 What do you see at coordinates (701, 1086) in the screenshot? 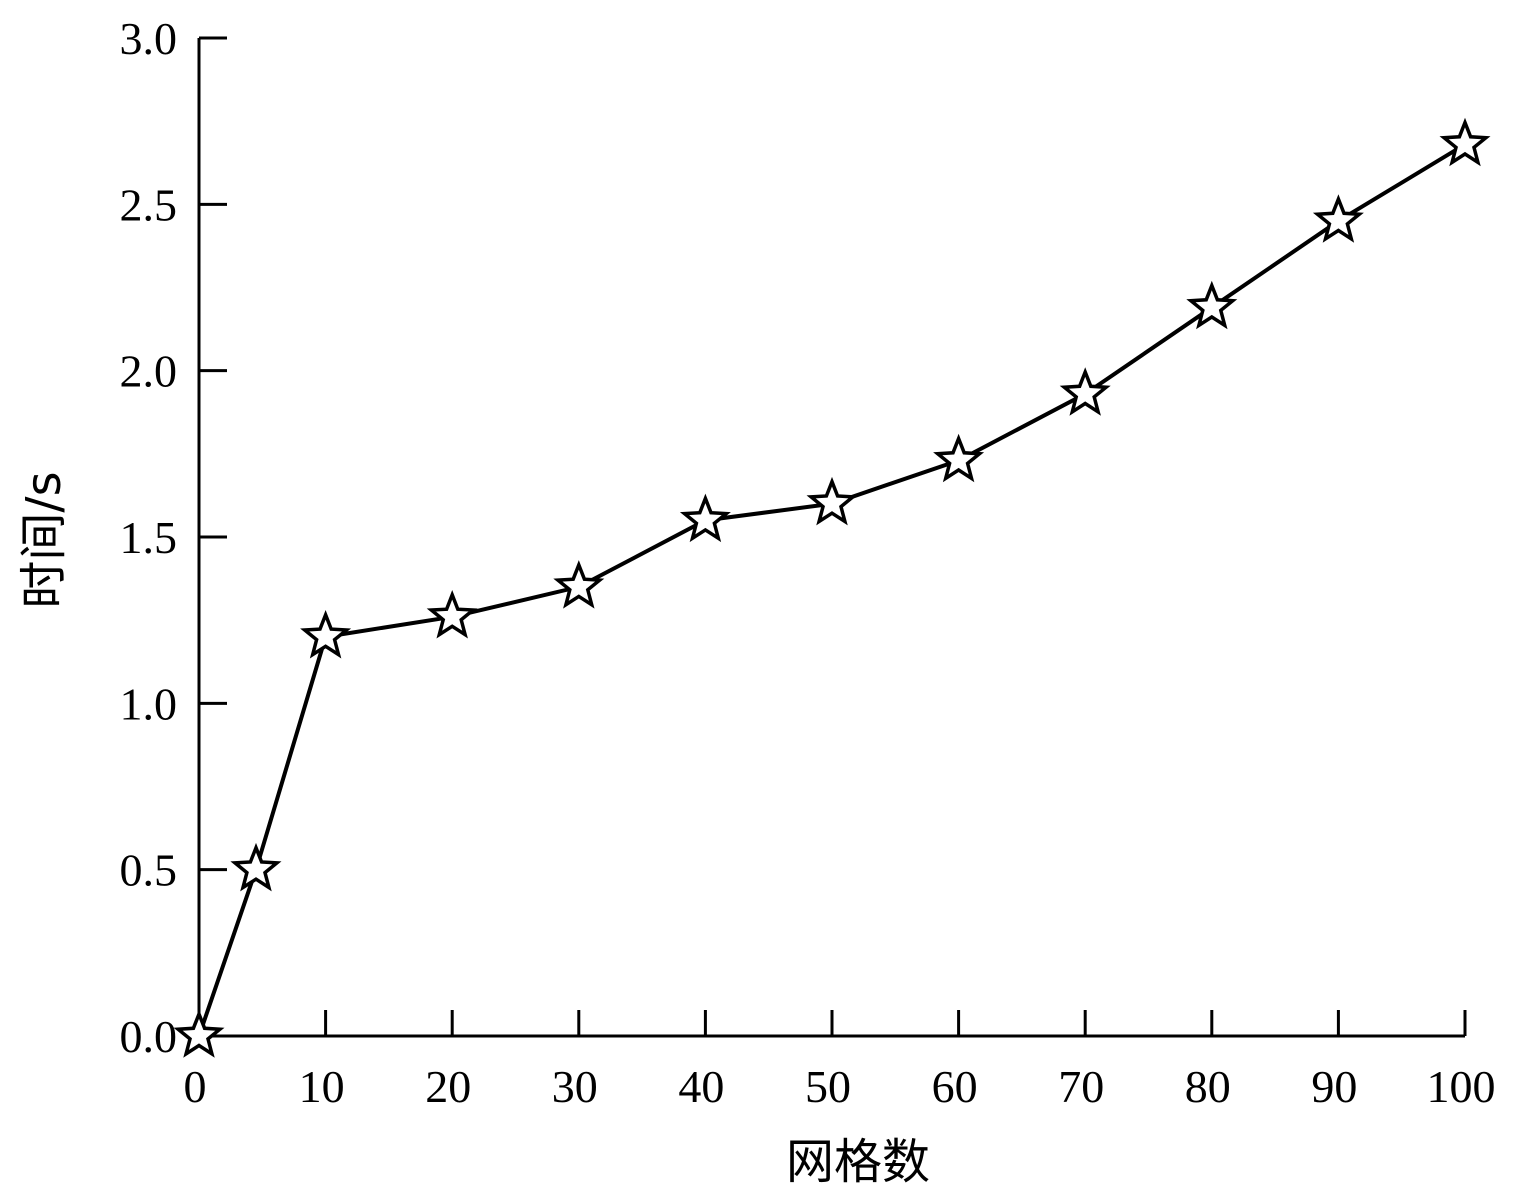
I see `x-tick-label: 40` at bounding box center [701, 1086].